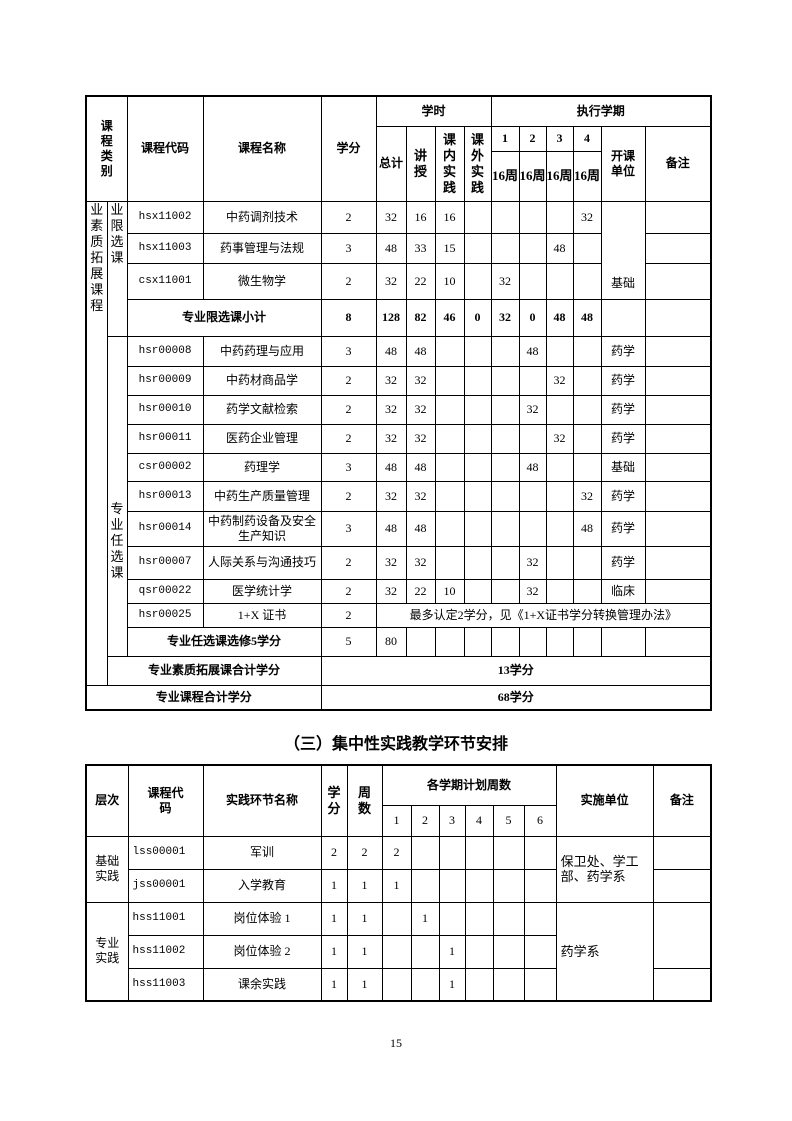 The image size is (792, 1121). Describe the element at coordinates (479, 820) in the screenshot. I see `header-semester-4: 4` at that location.